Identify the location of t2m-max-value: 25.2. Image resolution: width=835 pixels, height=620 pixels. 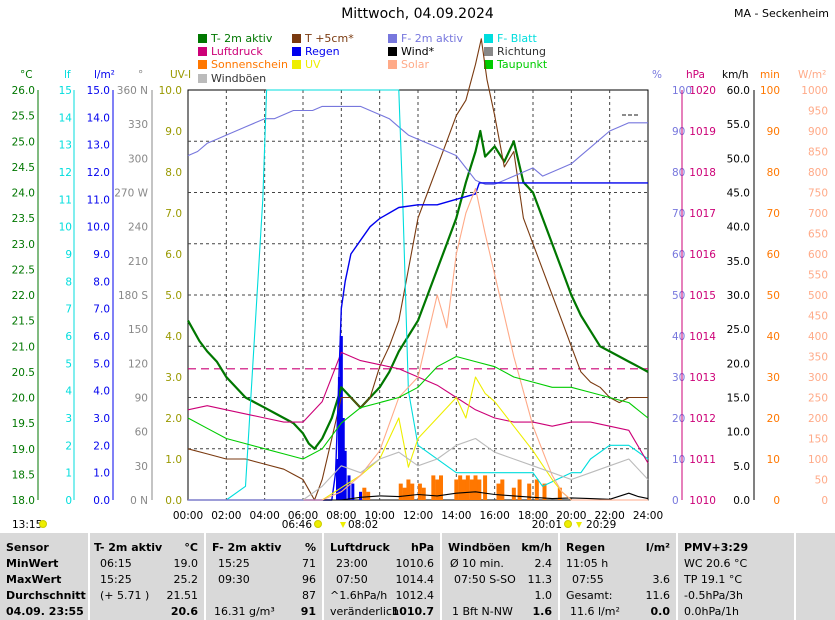
(186, 579).